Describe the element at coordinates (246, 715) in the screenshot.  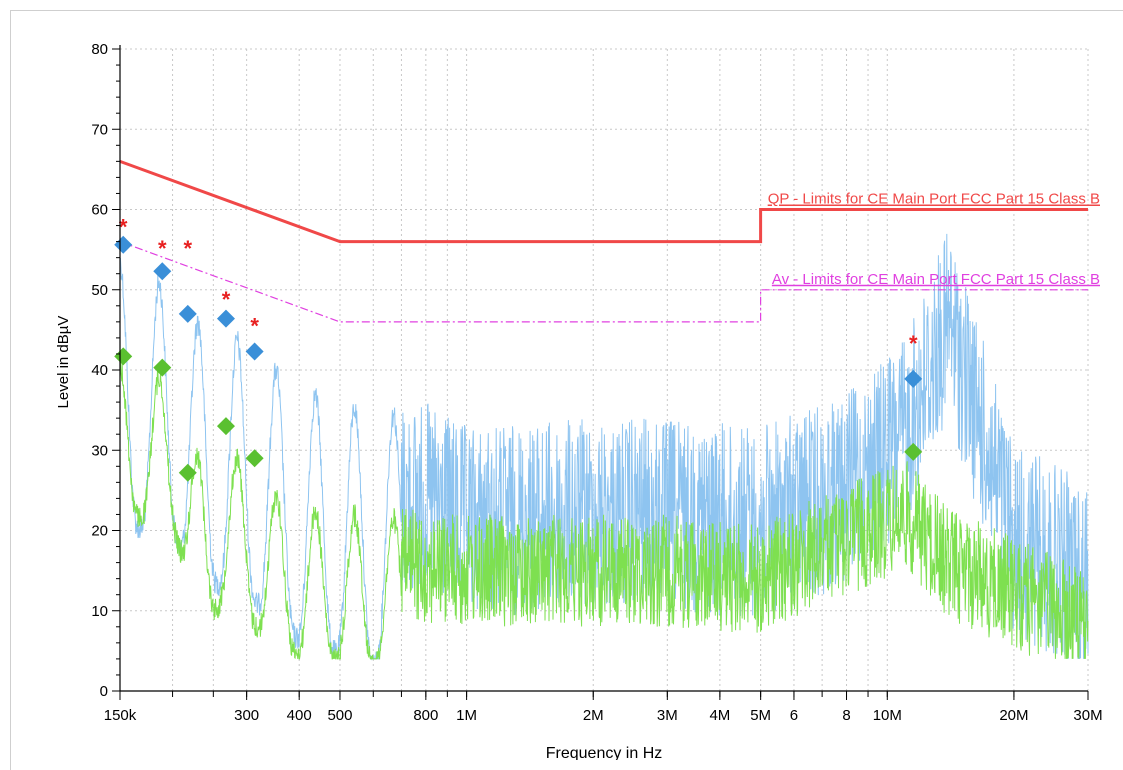
I see `x-tick-label: 300` at that location.